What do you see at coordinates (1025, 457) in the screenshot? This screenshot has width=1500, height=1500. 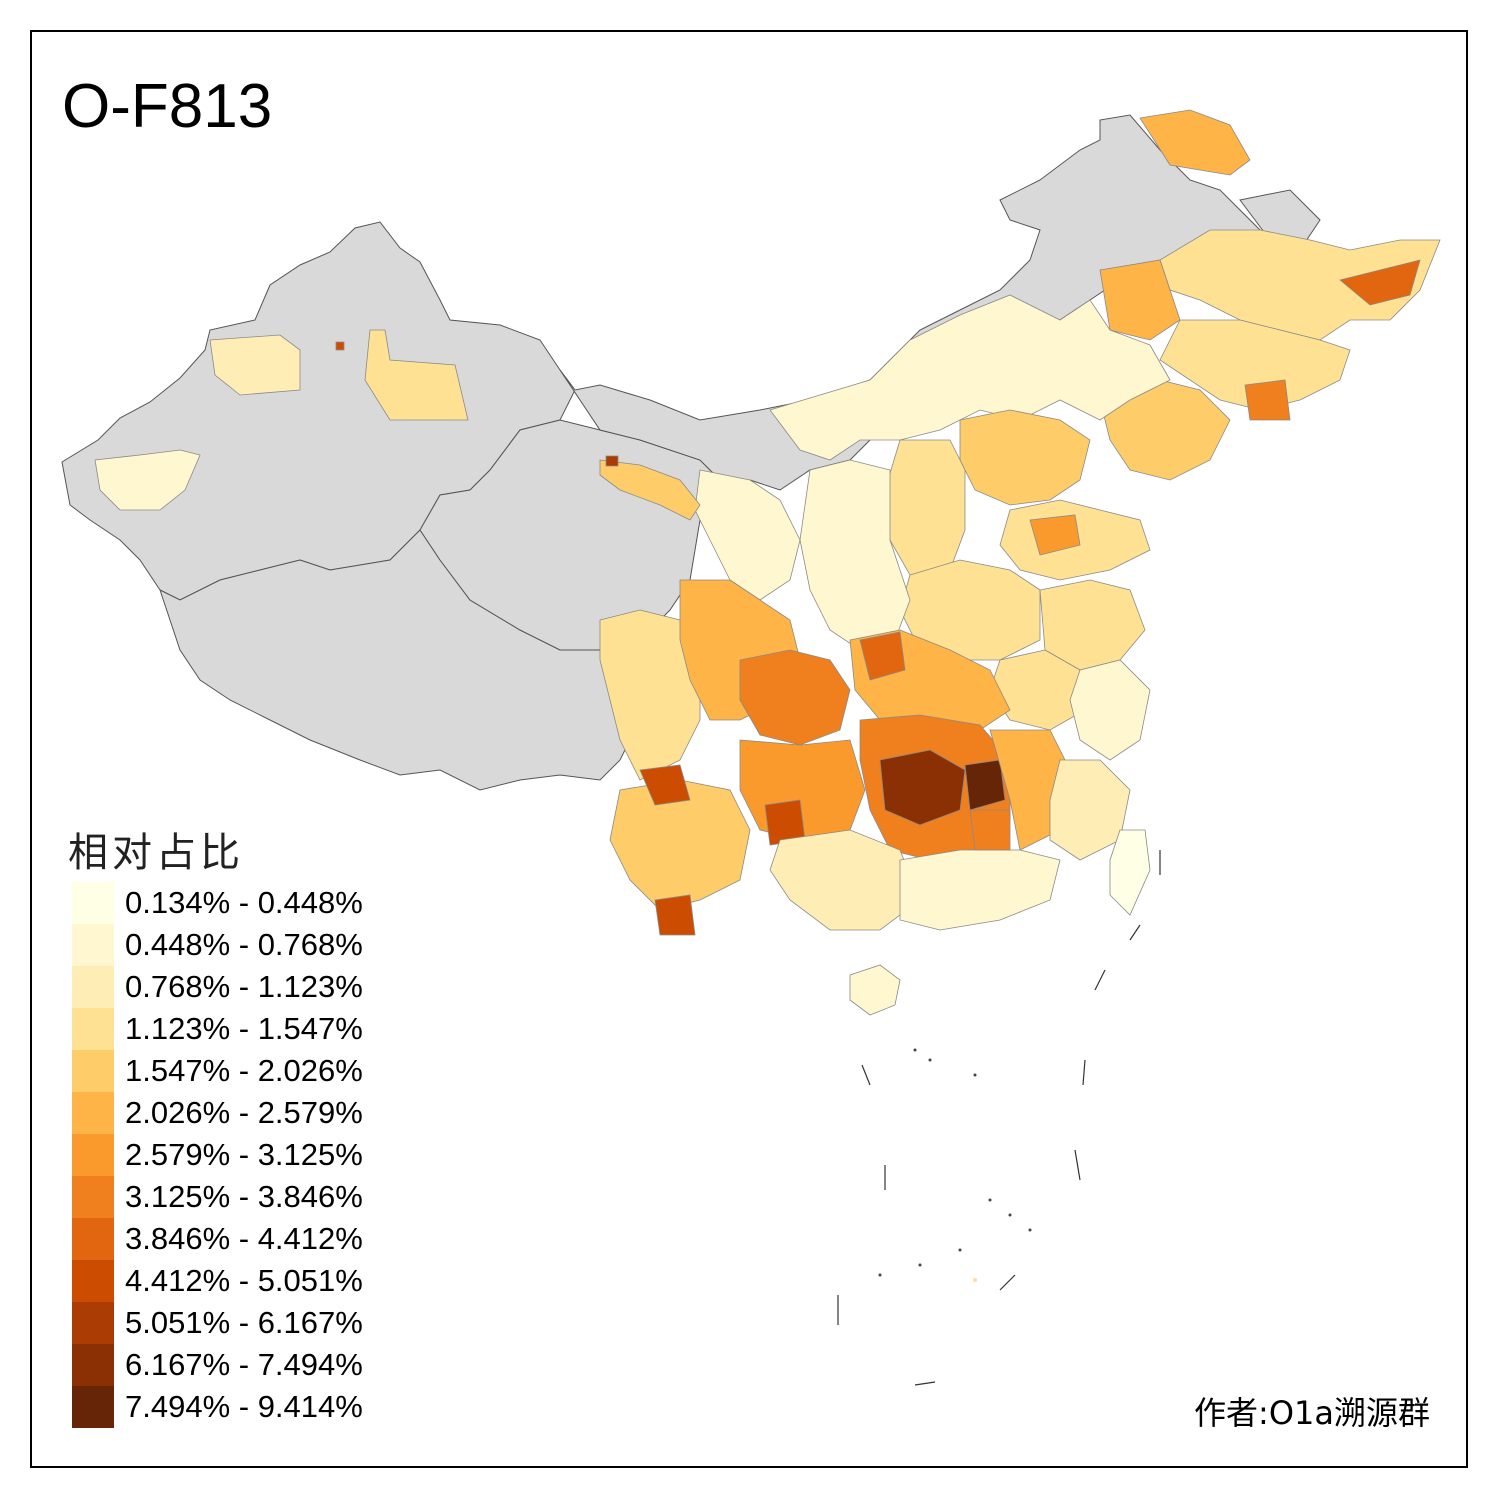 I see `region-beijing-hebei` at bounding box center [1025, 457].